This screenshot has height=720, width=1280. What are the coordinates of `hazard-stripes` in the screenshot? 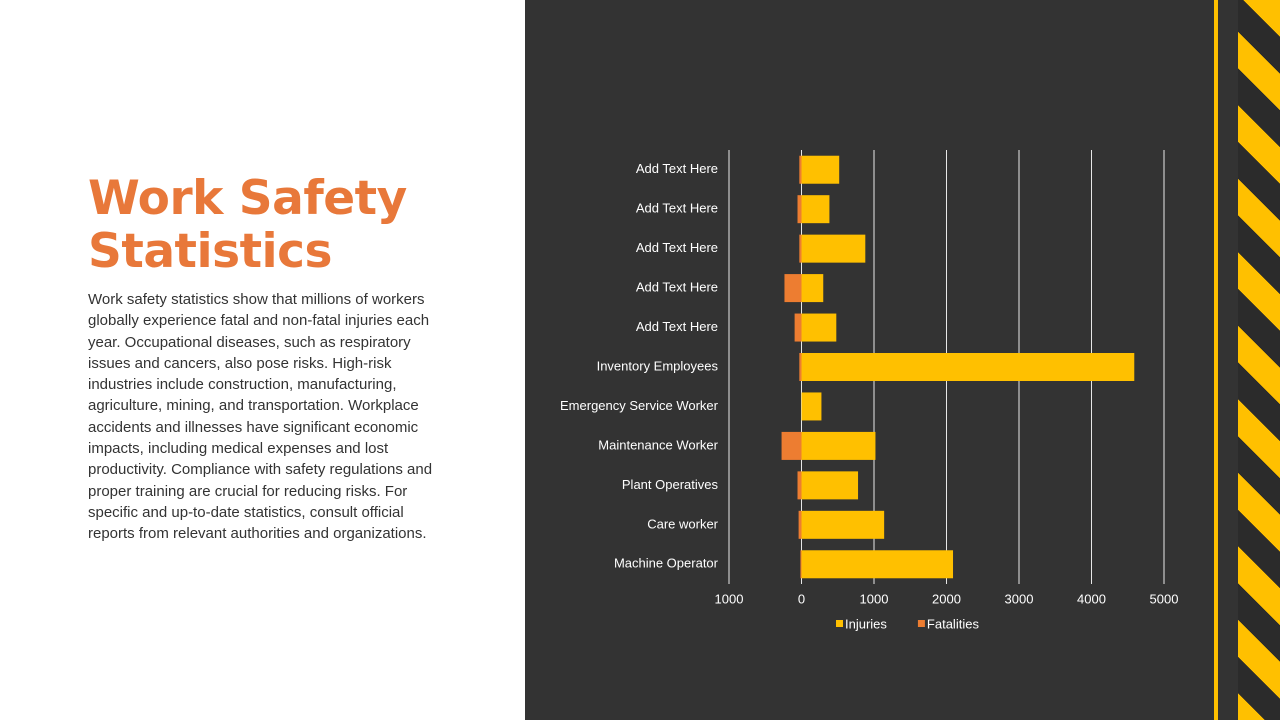 It's located at (1259, 360).